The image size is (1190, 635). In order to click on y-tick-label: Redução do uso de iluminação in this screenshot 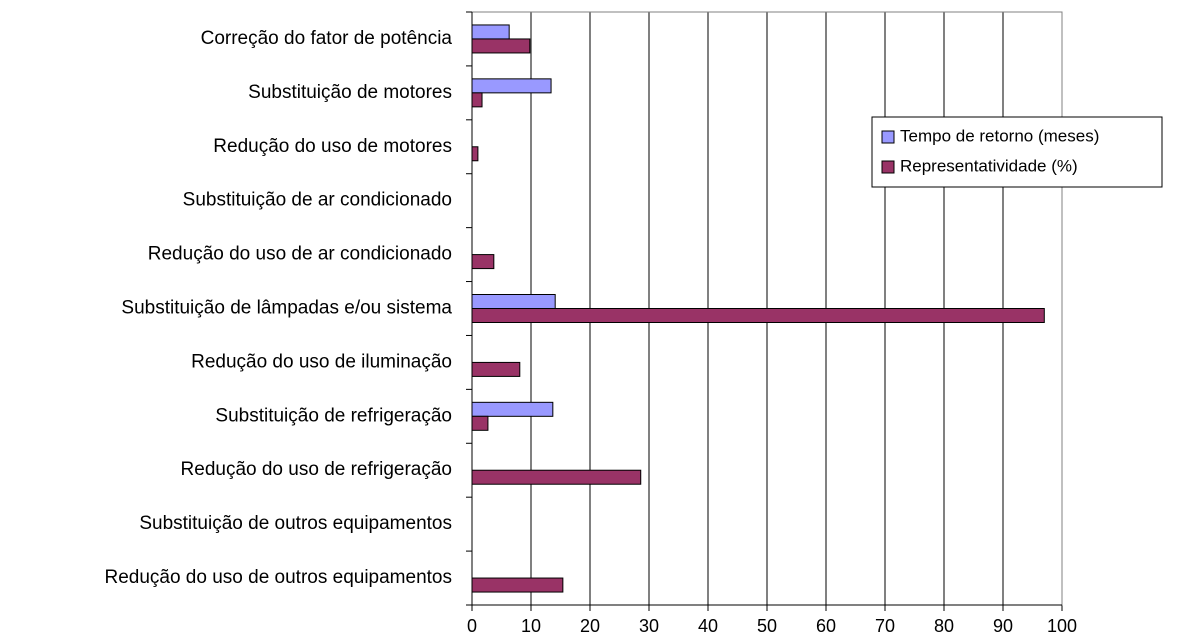, I will do `click(321, 361)`.